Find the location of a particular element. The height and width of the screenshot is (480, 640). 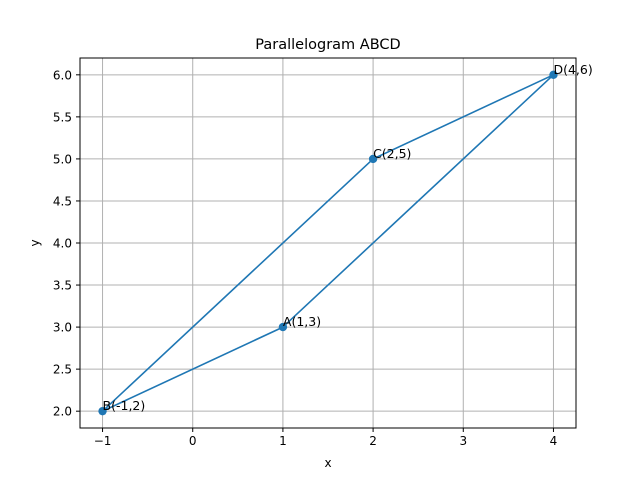

vertex-label: D(4,6) is located at coordinates (572, 69).